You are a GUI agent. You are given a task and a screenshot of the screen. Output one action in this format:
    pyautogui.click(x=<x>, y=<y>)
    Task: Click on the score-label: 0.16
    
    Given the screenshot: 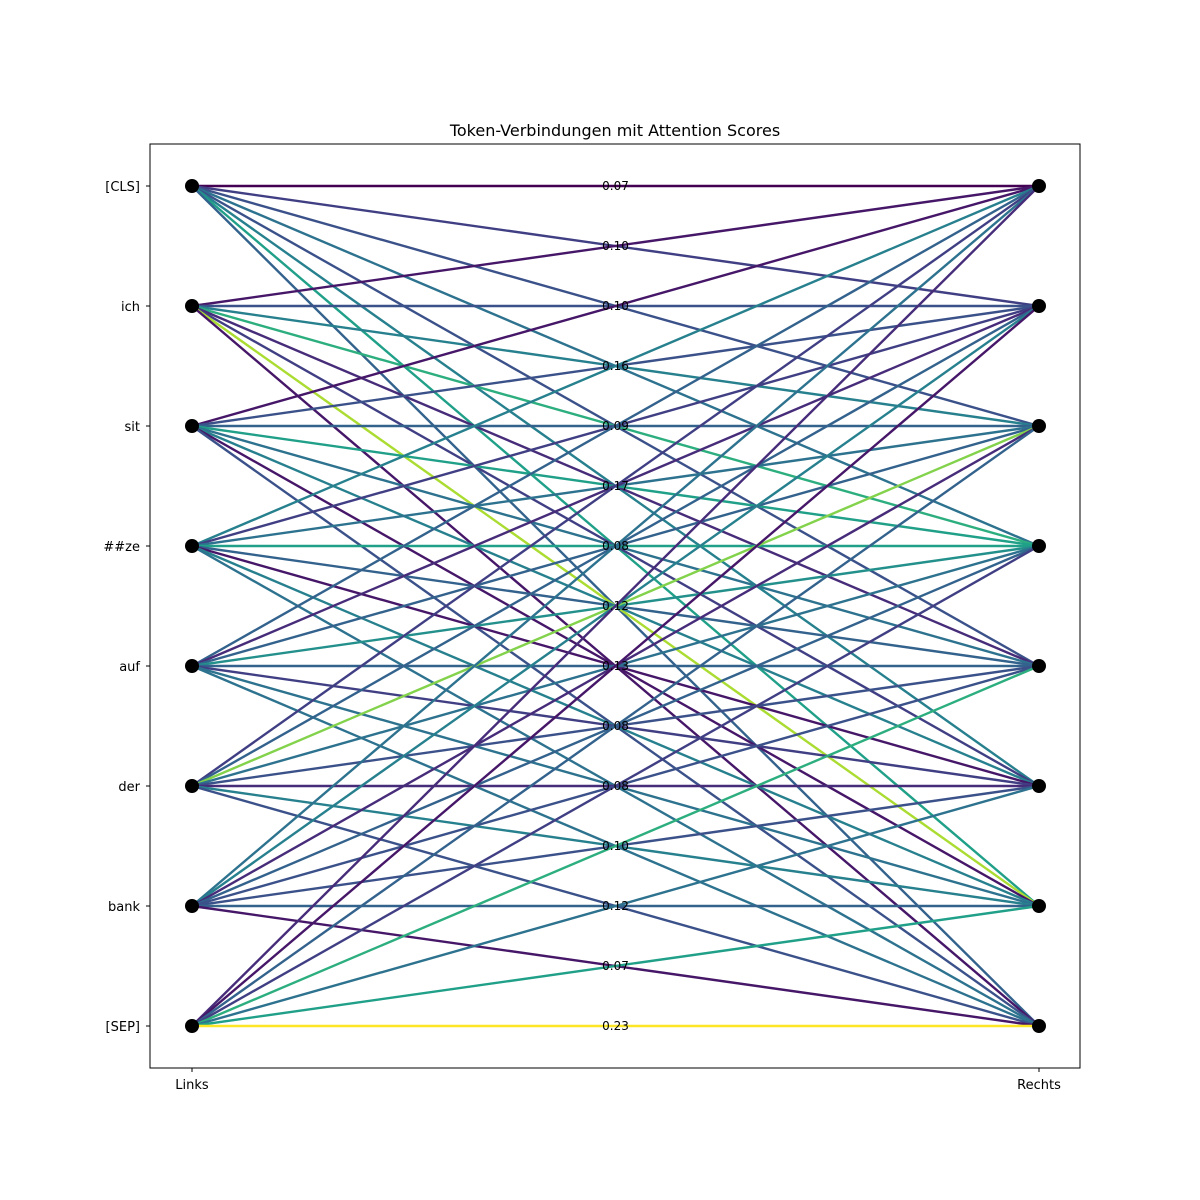 What is the action you would take?
    pyautogui.click(x=615, y=366)
    